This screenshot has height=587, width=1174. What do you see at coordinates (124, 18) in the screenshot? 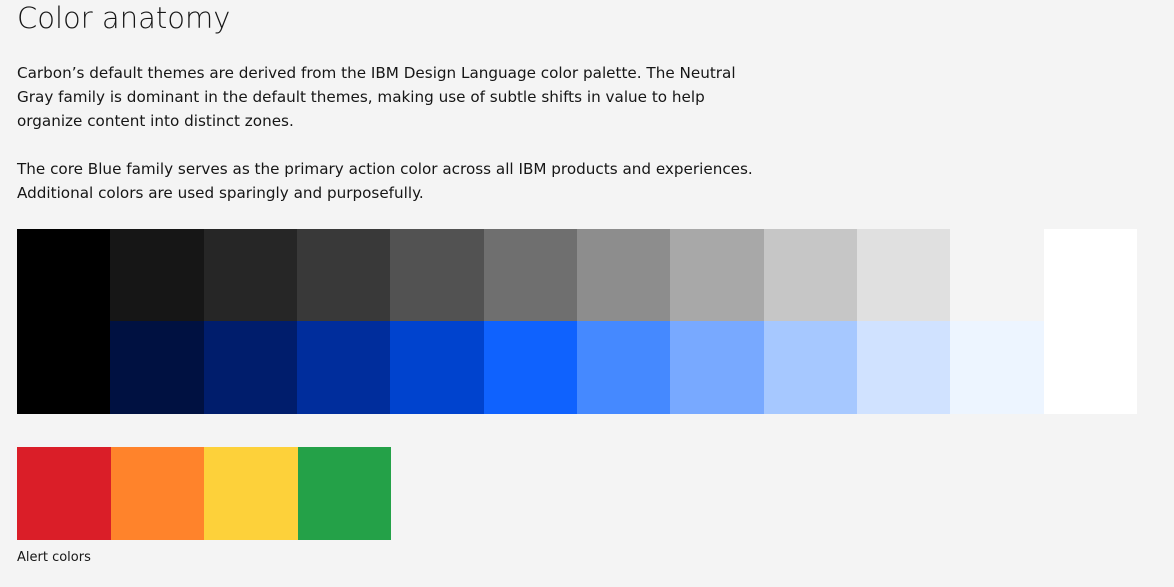
I see `page-title: Color anatomy` at bounding box center [124, 18].